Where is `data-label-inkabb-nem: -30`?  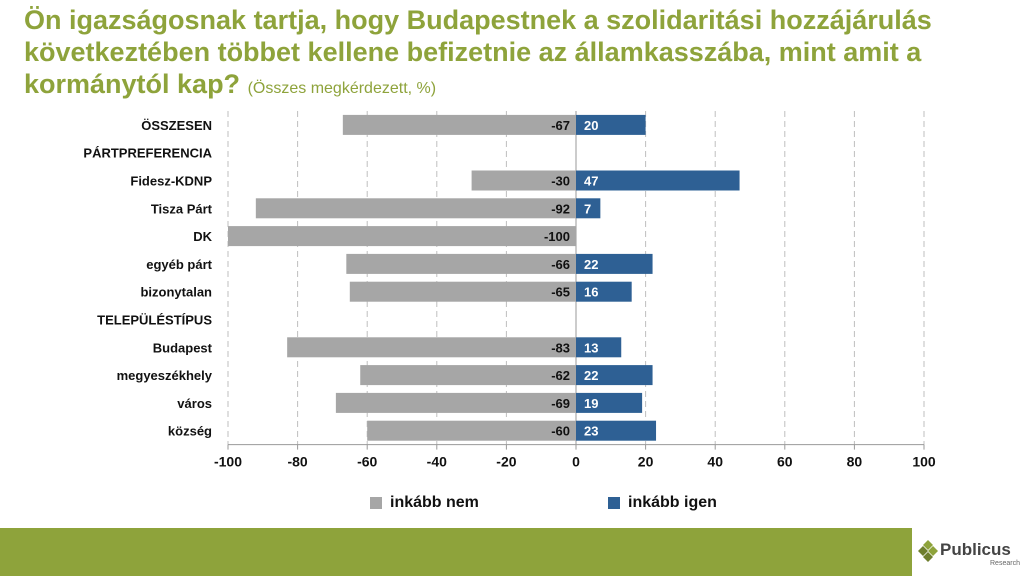 data-label-inkabb-nem: -30 is located at coordinates (560, 181).